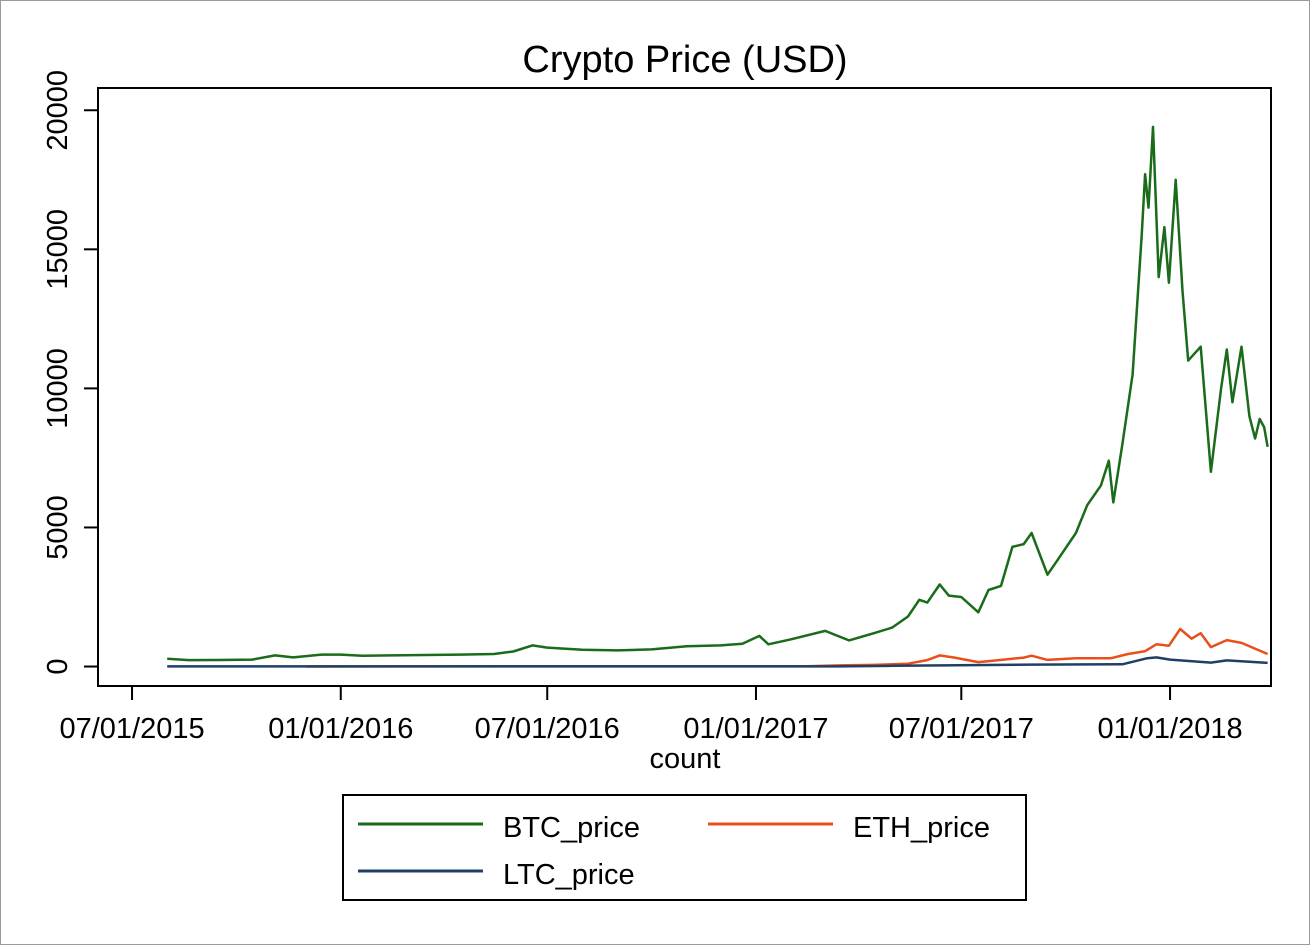 The image size is (1310, 945). Describe the element at coordinates (961, 729) in the screenshot. I see `x-tick-label: 07/01/2017` at that location.